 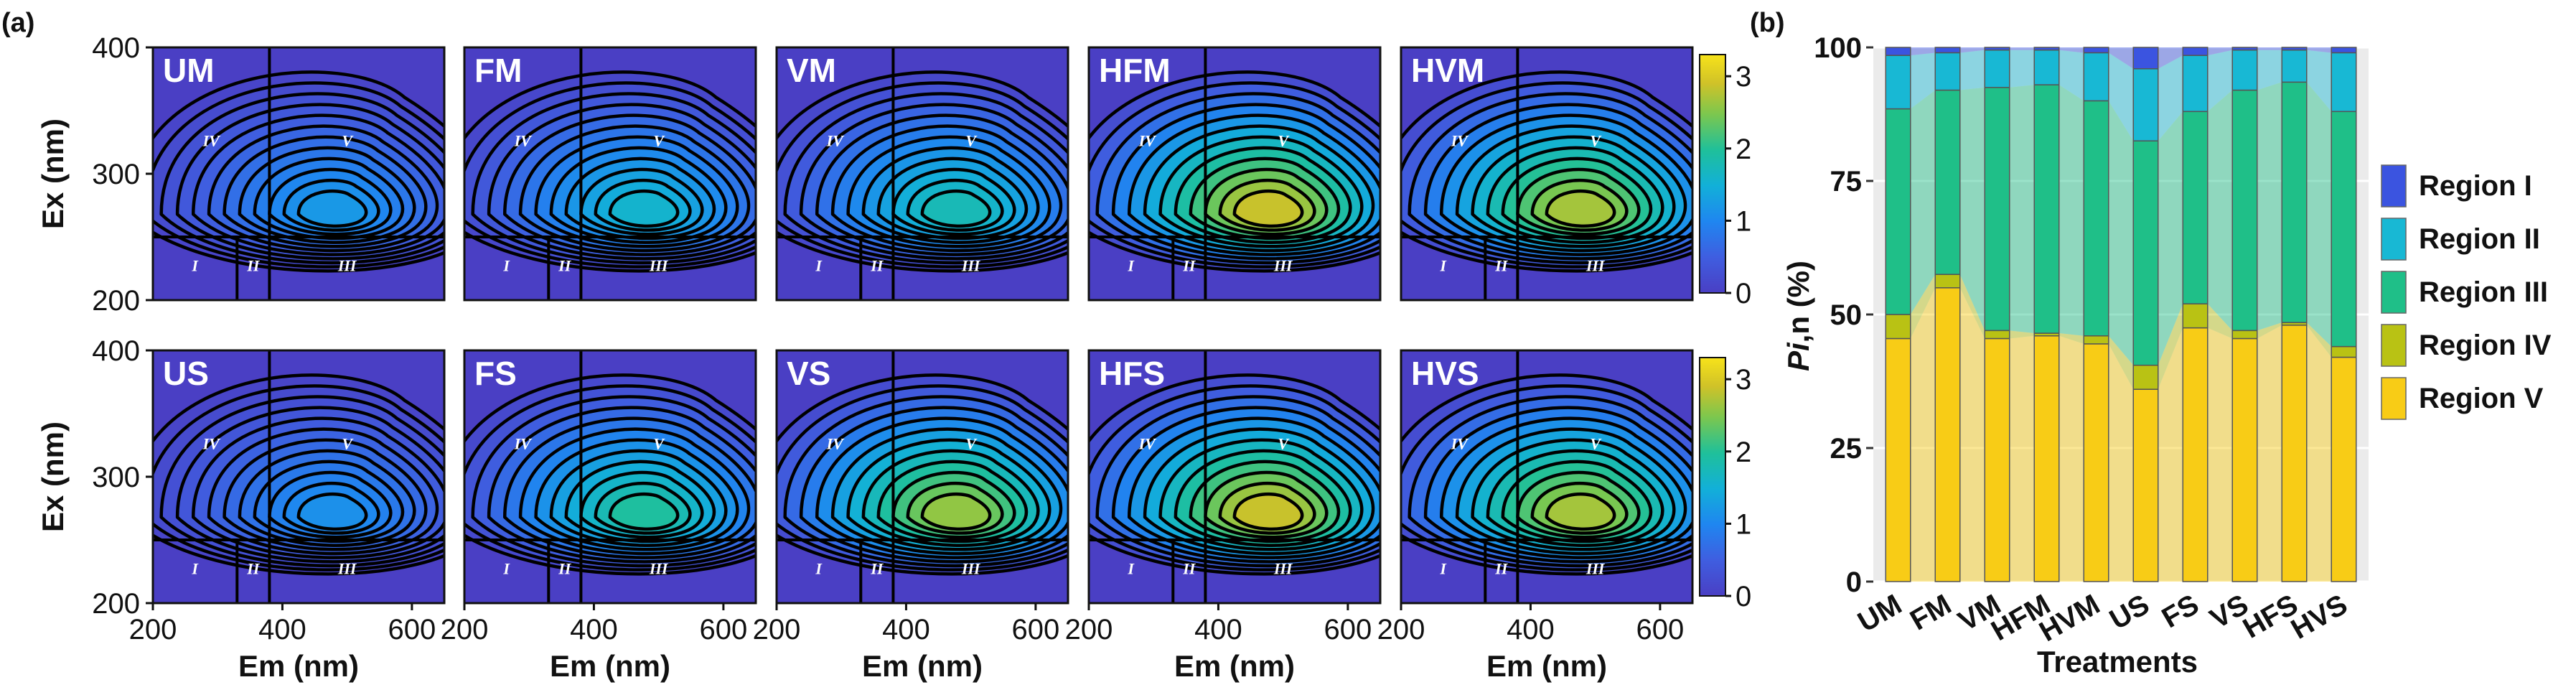 I want to click on sample-label: HVS, so click(x=1445, y=373).